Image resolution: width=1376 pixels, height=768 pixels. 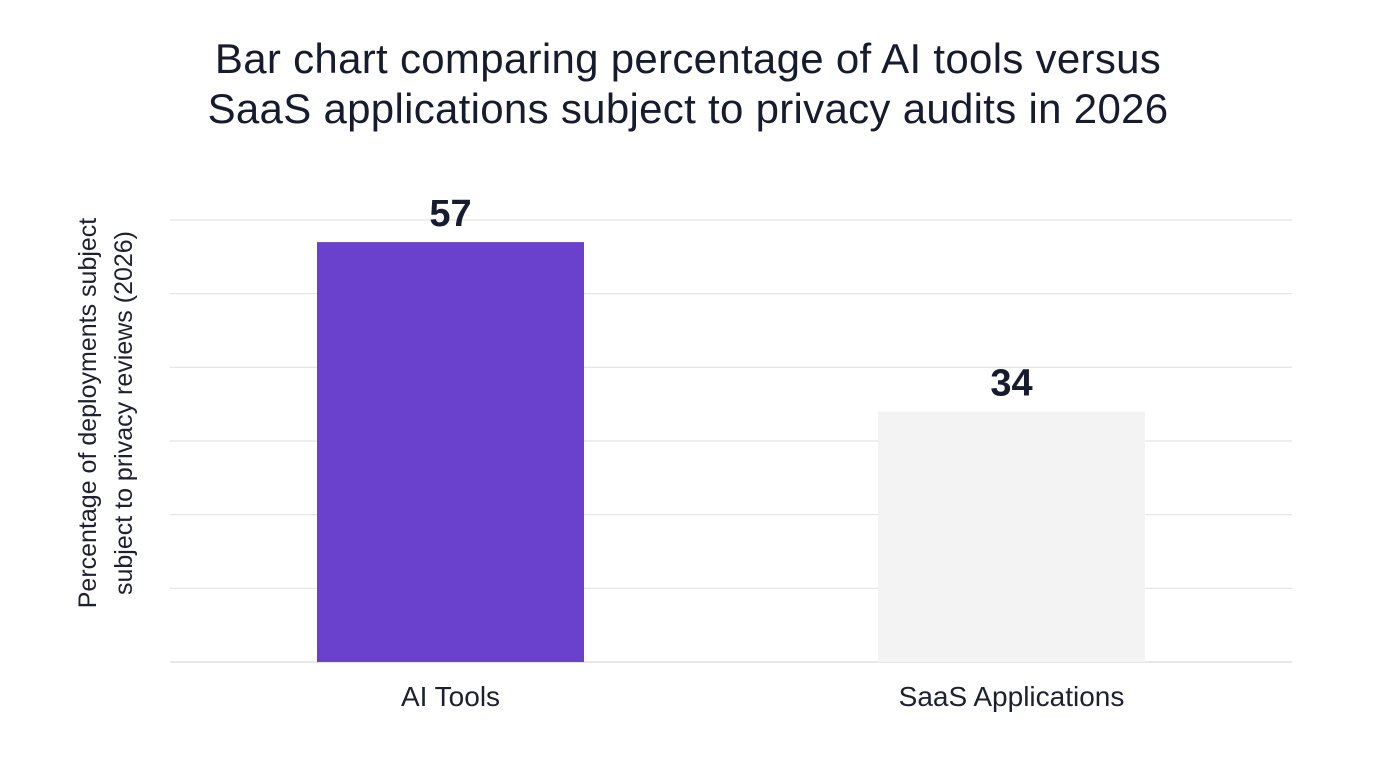 What do you see at coordinates (450, 214) in the screenshot?
I see `data-label: 57` at bounding box center [450, 214].